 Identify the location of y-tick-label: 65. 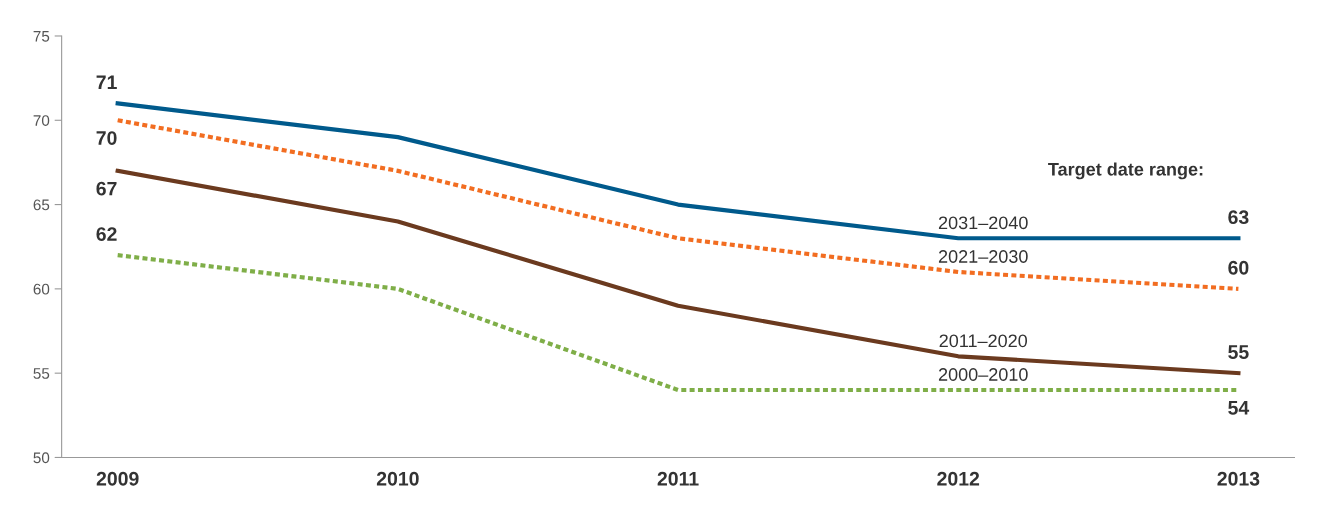
(41, 205).